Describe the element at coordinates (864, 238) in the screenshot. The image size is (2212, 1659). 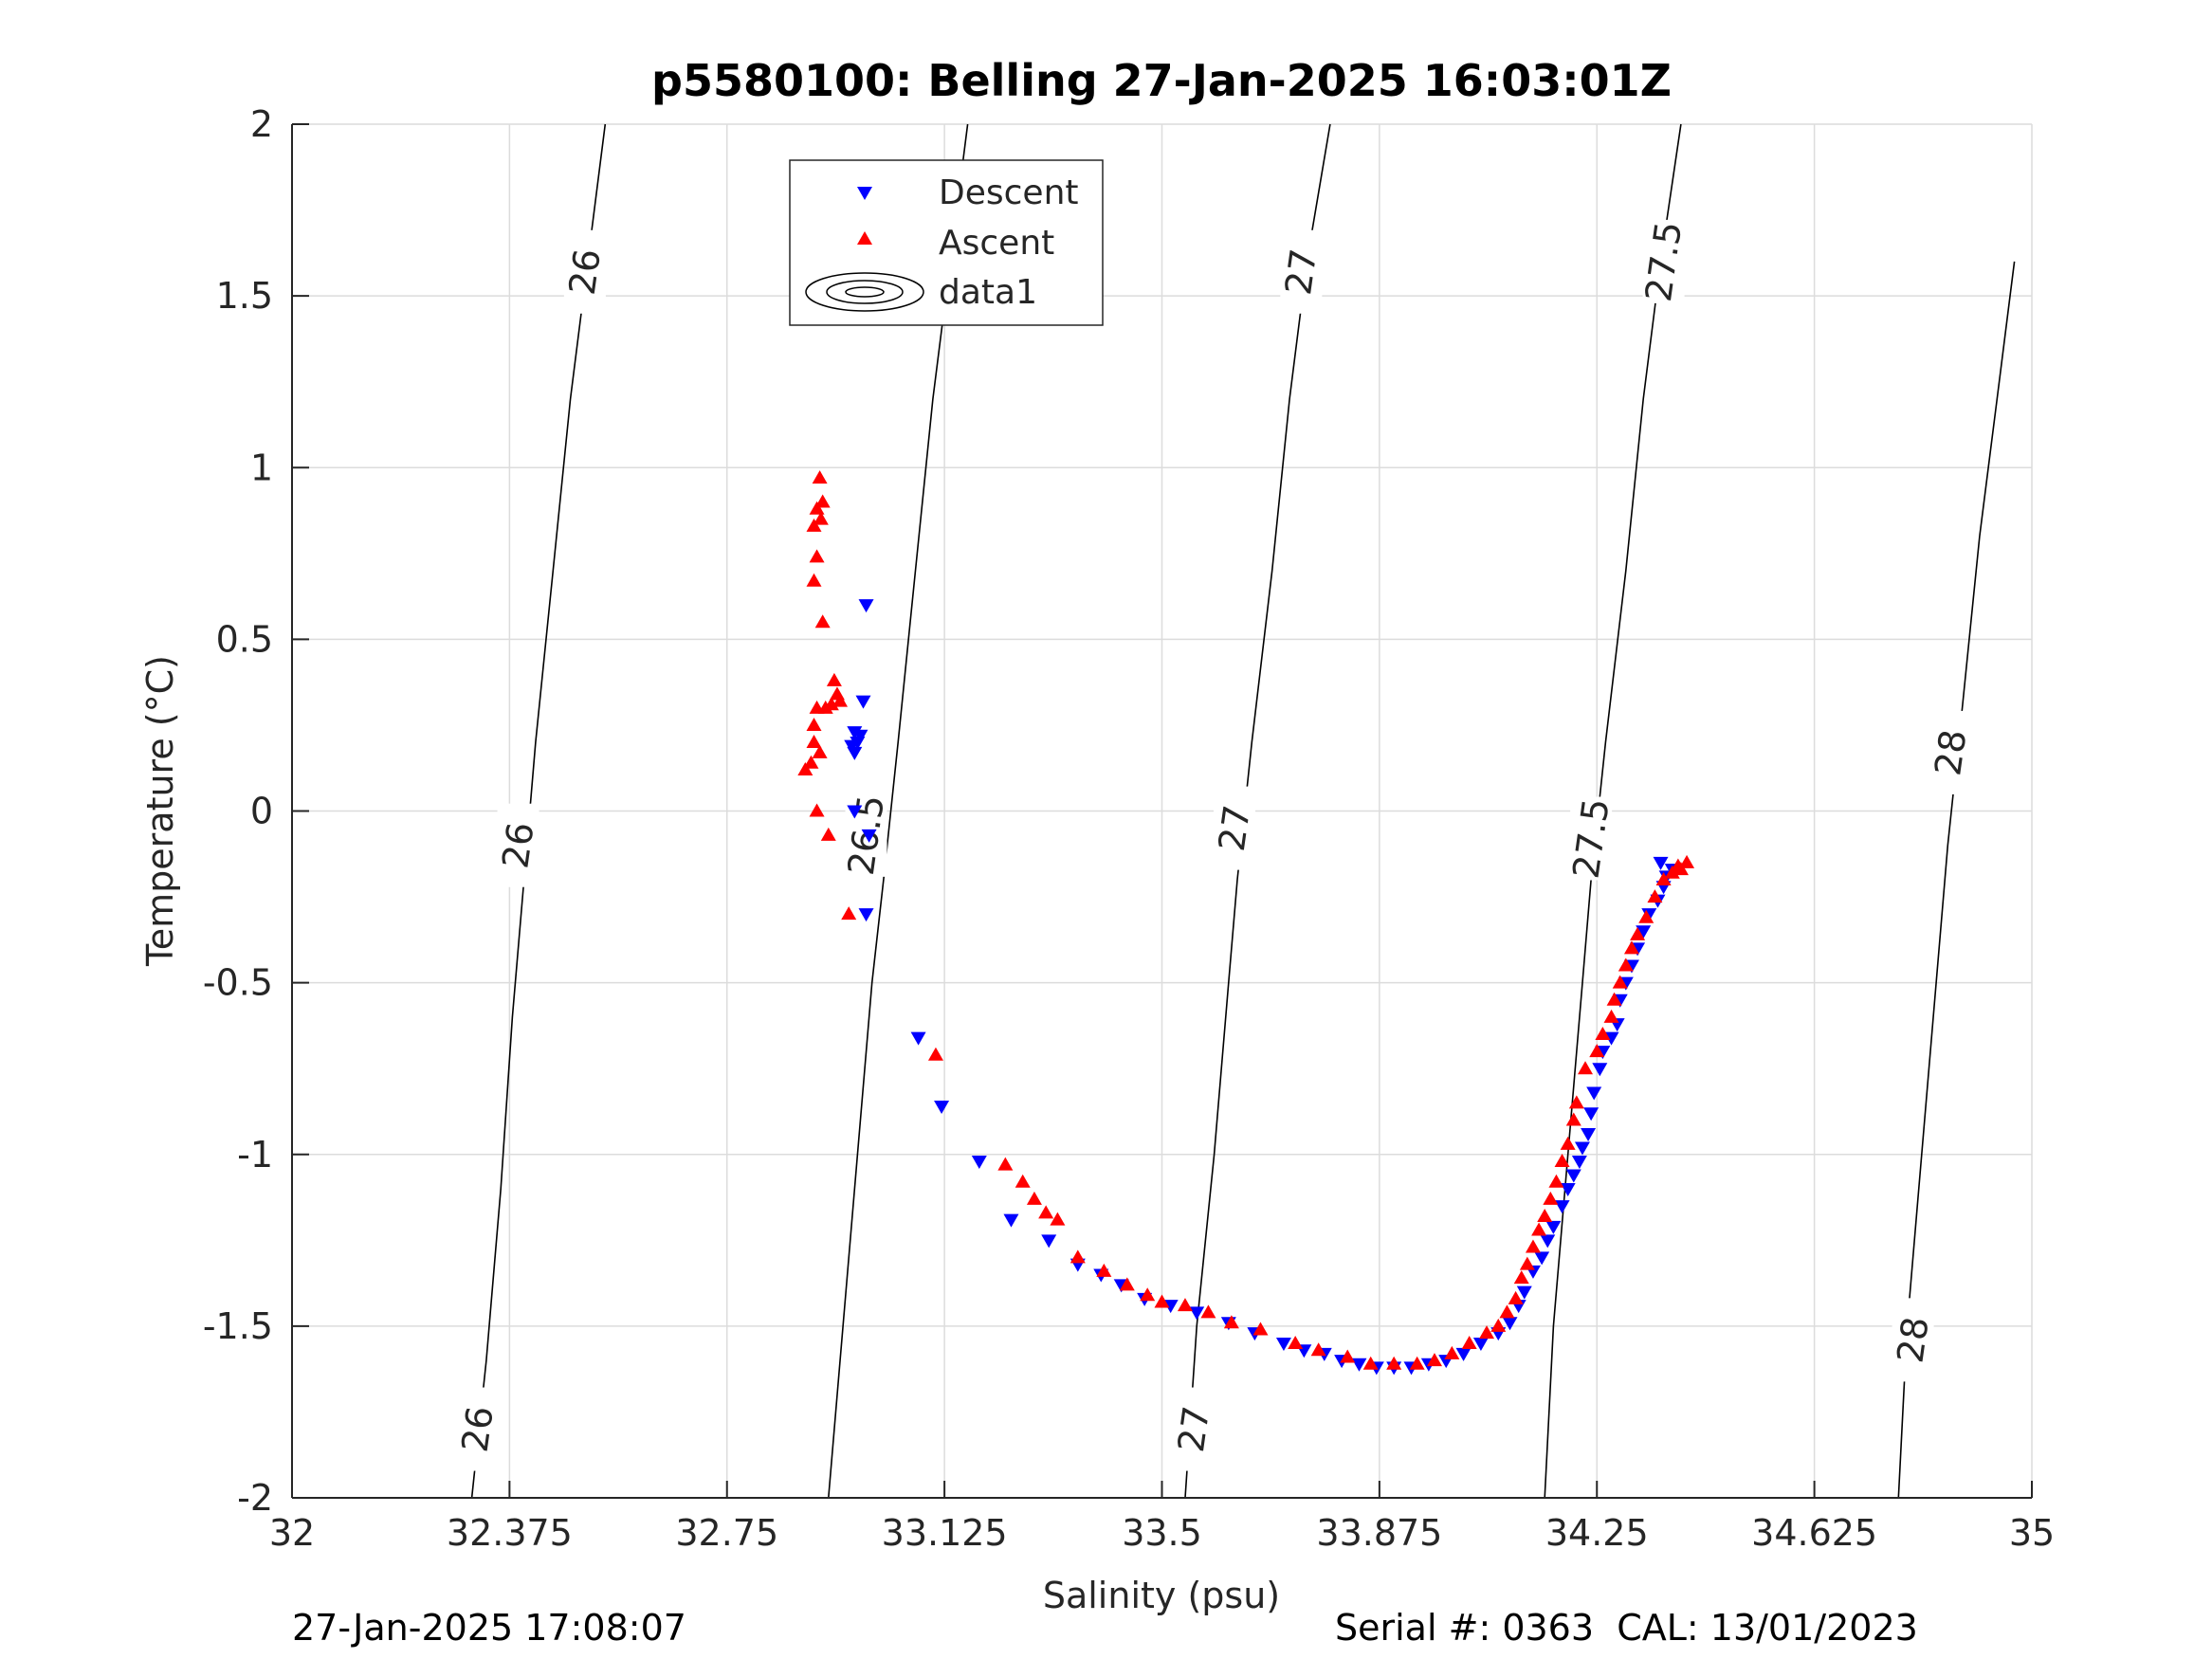
I see `legend-ascent-marker` at that location.